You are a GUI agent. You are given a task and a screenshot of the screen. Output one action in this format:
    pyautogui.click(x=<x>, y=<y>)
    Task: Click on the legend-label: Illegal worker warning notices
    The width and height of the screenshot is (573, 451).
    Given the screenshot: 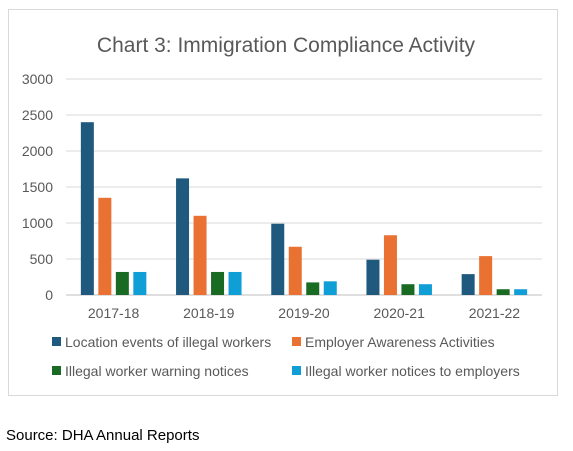 What is the action you would take?
    pyautogui.click(x=157, y=371)
    